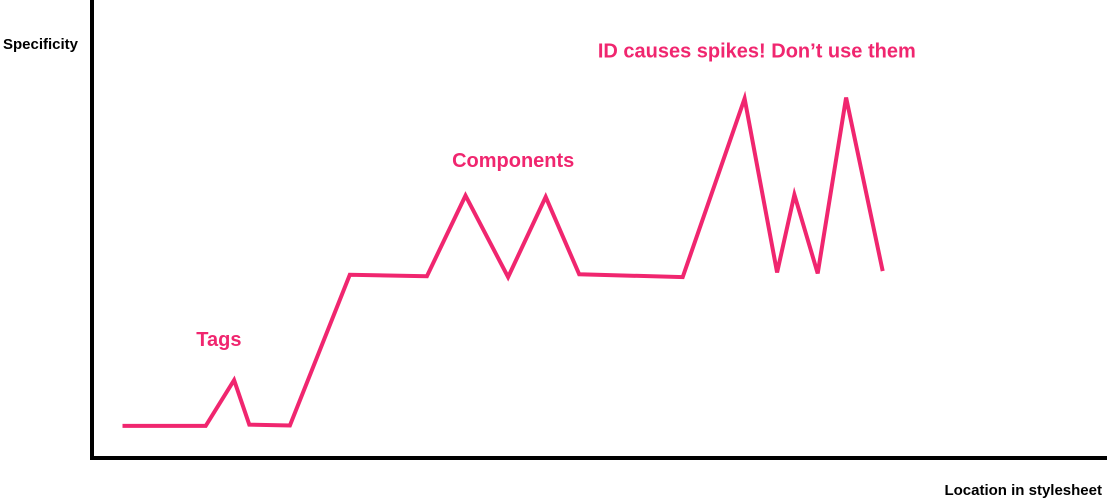  I want to click on annotation-label-0: Tags, so click(218, 340).